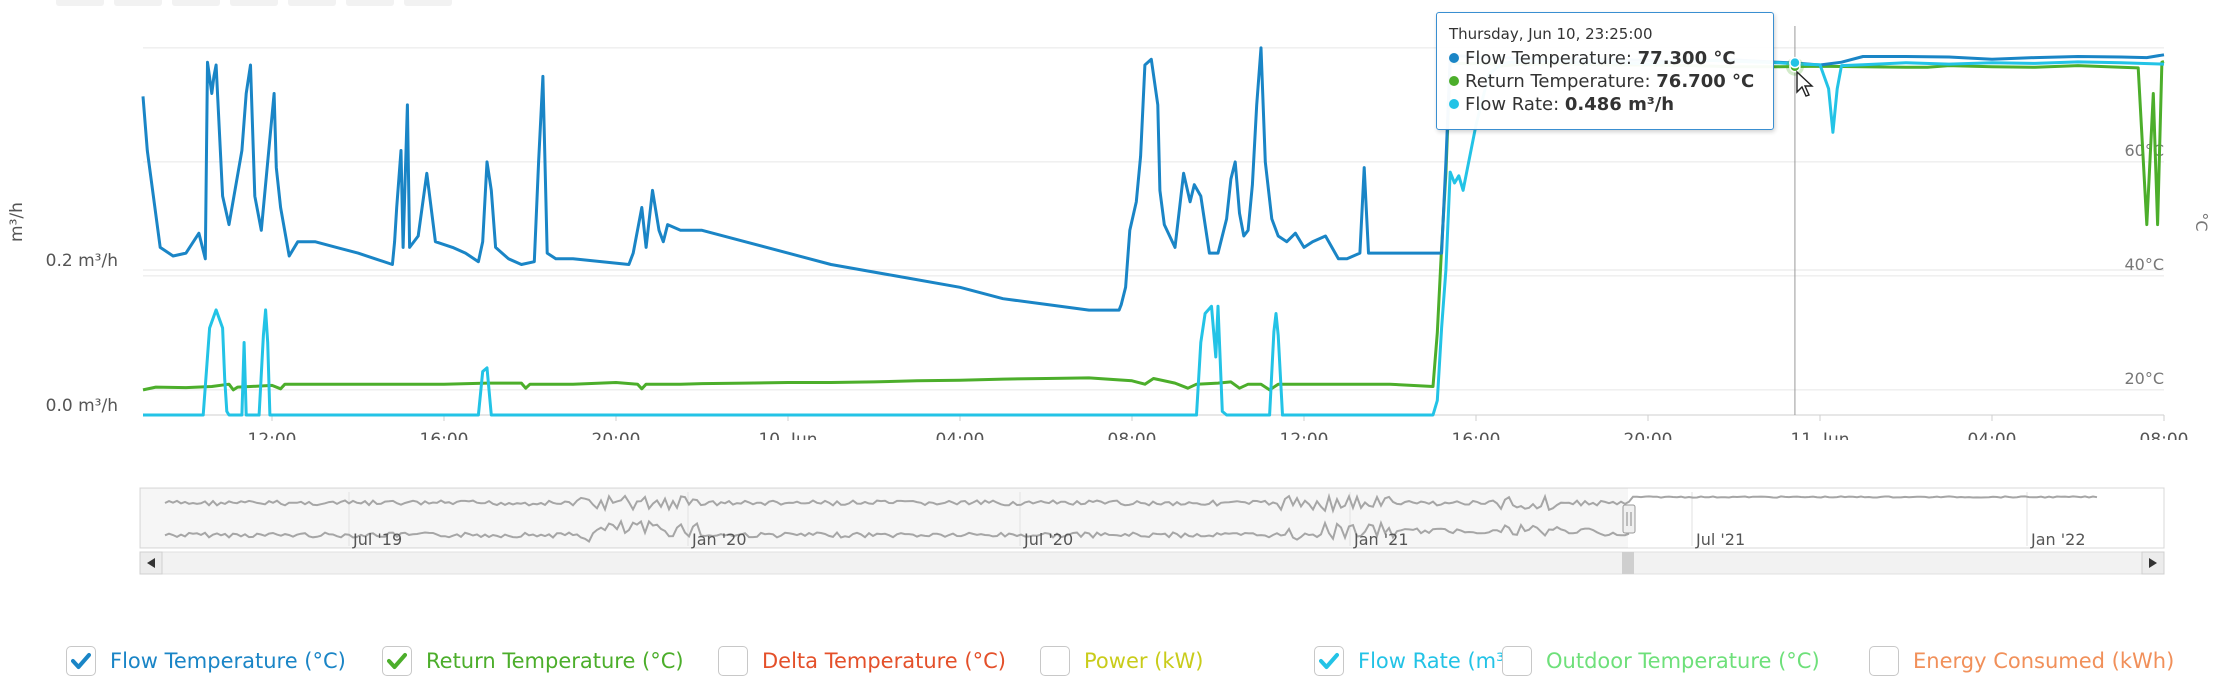  I want to click on scrollbar-track, so click(1152, 563).